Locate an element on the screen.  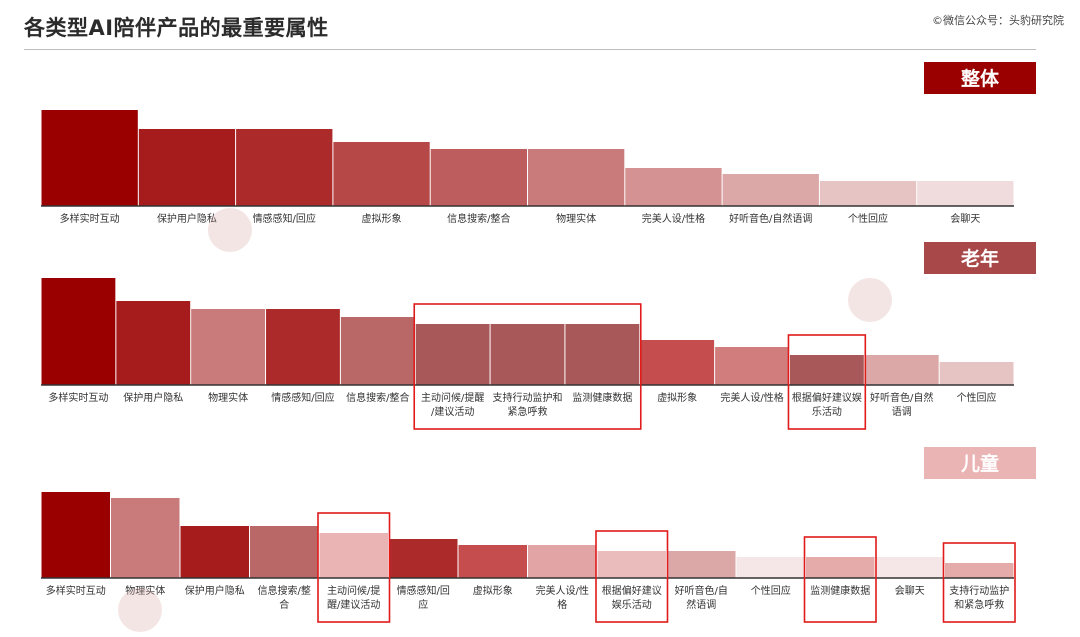
panel-label: 整体 is located at coordinates (980, 78).